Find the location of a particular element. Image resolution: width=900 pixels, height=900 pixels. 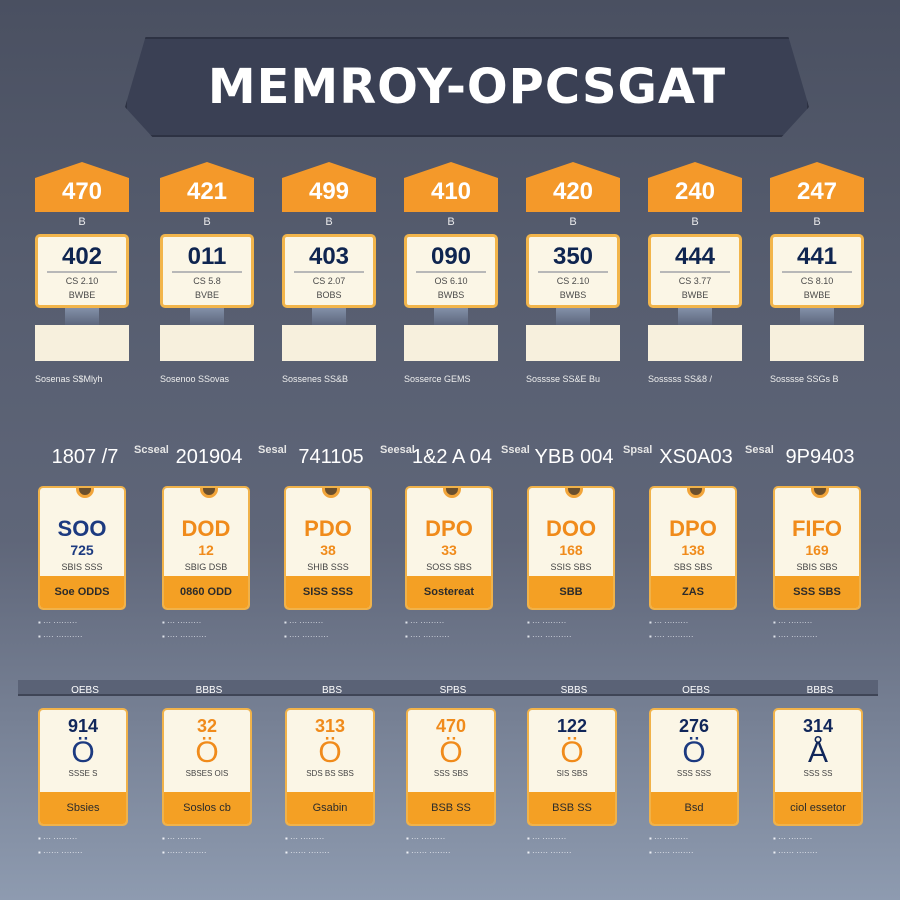

caption: Sosssss SS&8 / is located at coordinates (680, 379).